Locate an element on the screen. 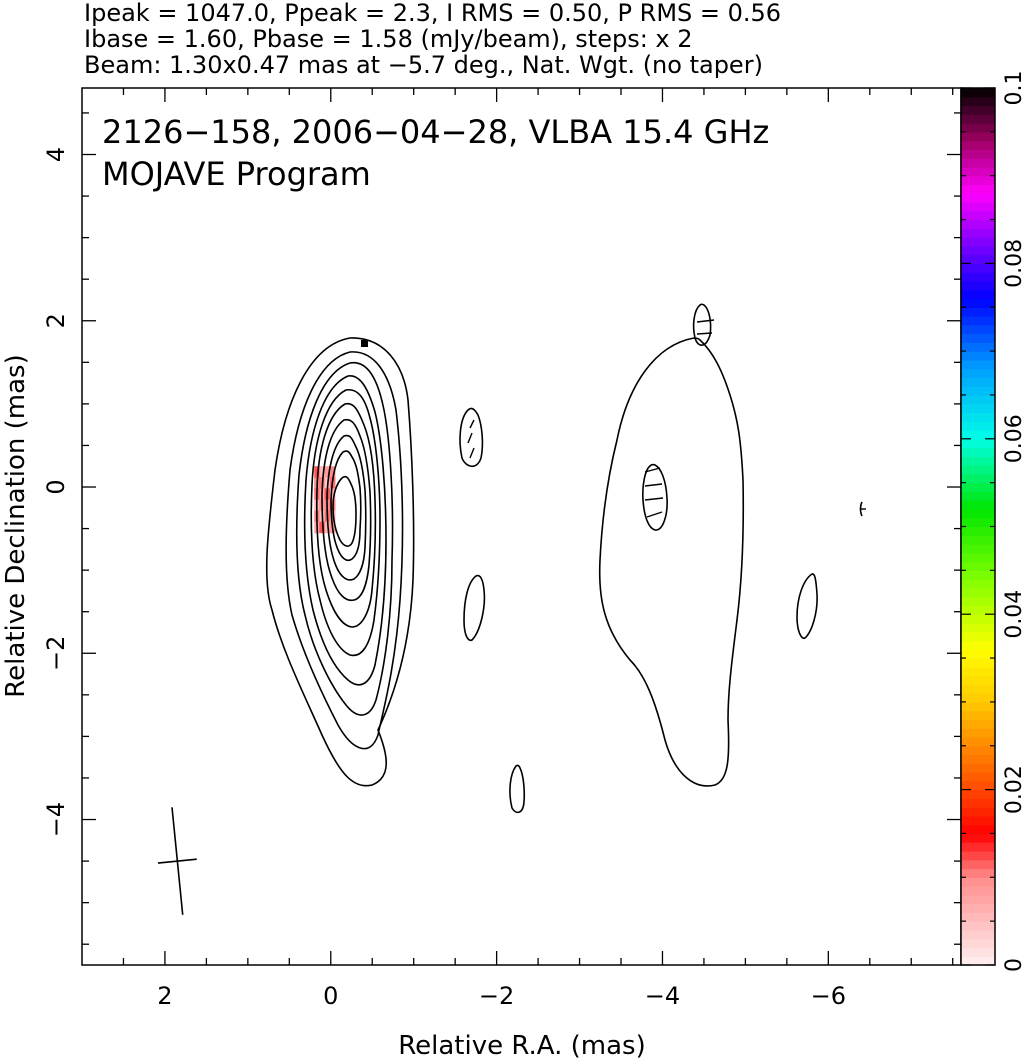  x-tick-label: 2 is located at coordinates (164, 996).